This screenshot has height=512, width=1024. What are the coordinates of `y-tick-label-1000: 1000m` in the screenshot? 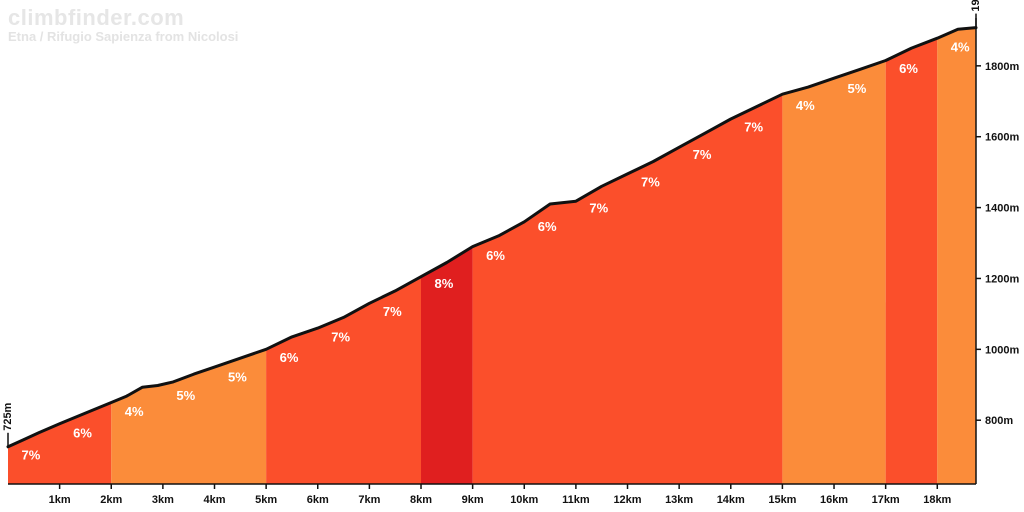 It's located at (1002, 350).